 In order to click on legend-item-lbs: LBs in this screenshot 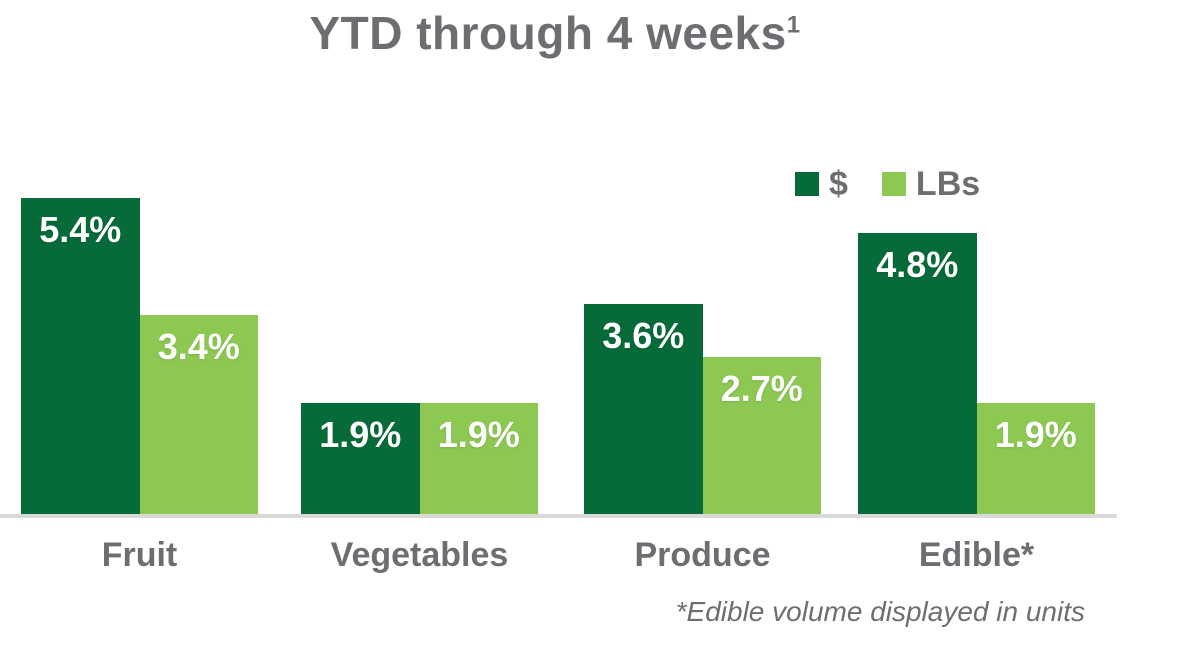, I will do `click(931, 184)`.